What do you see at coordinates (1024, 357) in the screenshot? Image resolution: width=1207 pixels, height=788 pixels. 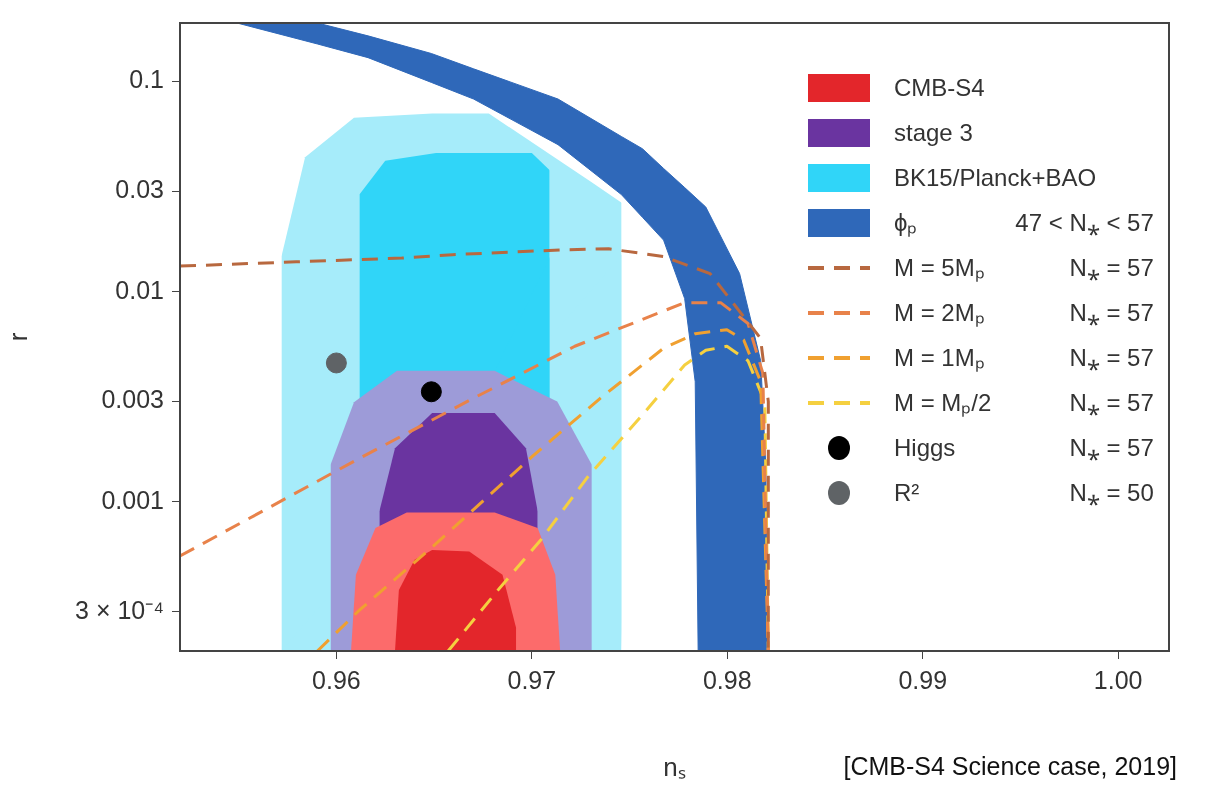 I see `text: M = 1Mₚ N⁎ = 57` at bounding box center [1024, 357].